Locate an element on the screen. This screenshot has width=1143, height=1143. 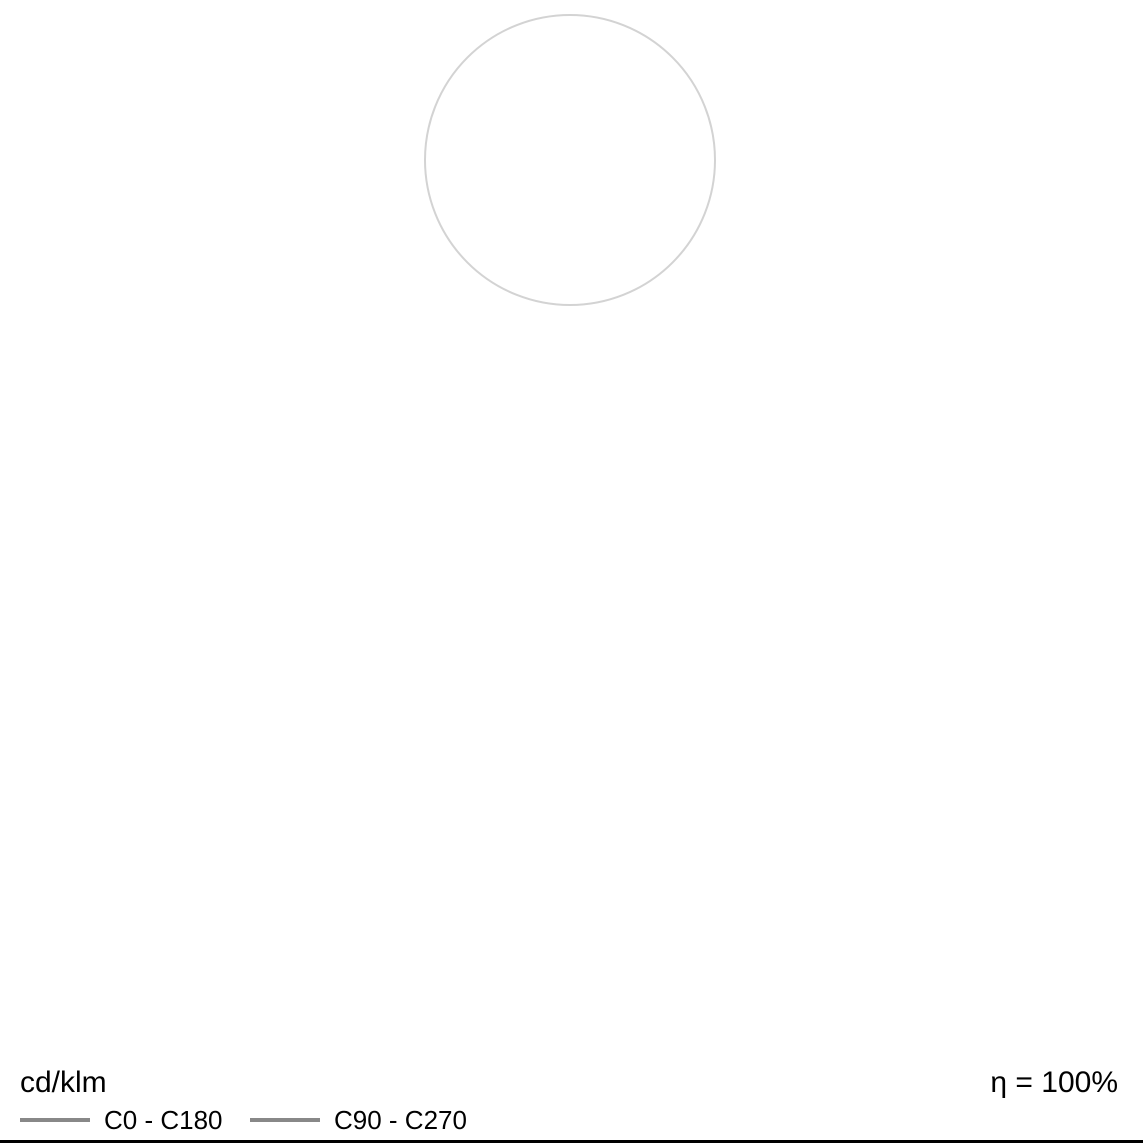
units-label: cd/klm is located at coordinates (63, 1082).